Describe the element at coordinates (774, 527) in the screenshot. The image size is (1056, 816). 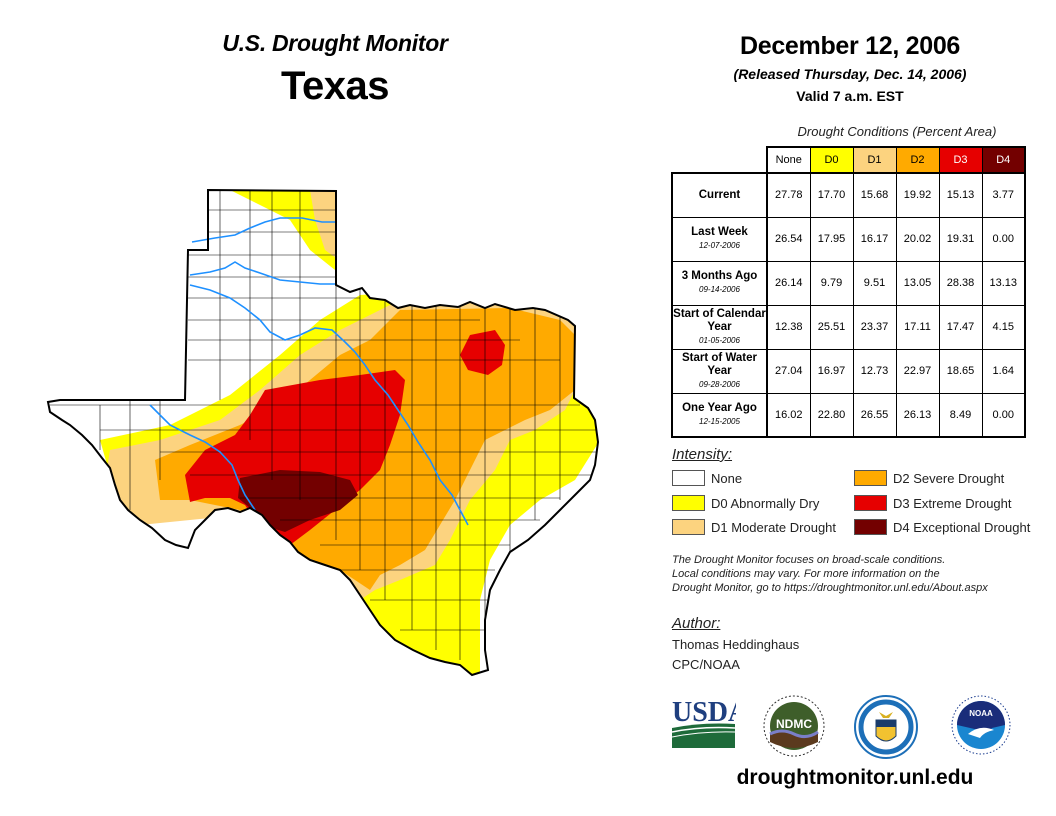
I see `legend-label: D1 Moderate Drought` at that location.